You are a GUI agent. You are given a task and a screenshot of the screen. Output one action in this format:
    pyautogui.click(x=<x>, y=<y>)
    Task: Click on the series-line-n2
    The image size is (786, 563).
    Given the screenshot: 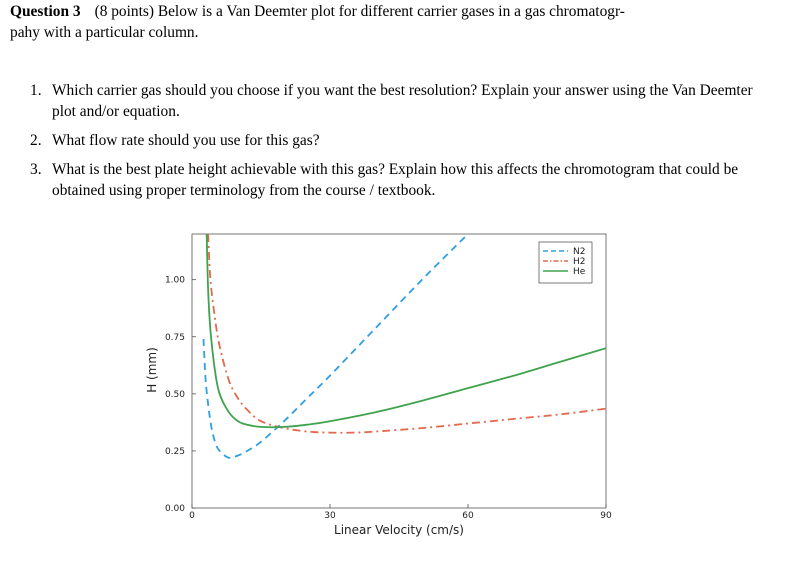 What is the action you would take?
    pyautogui.click(x=335, y=346)
    